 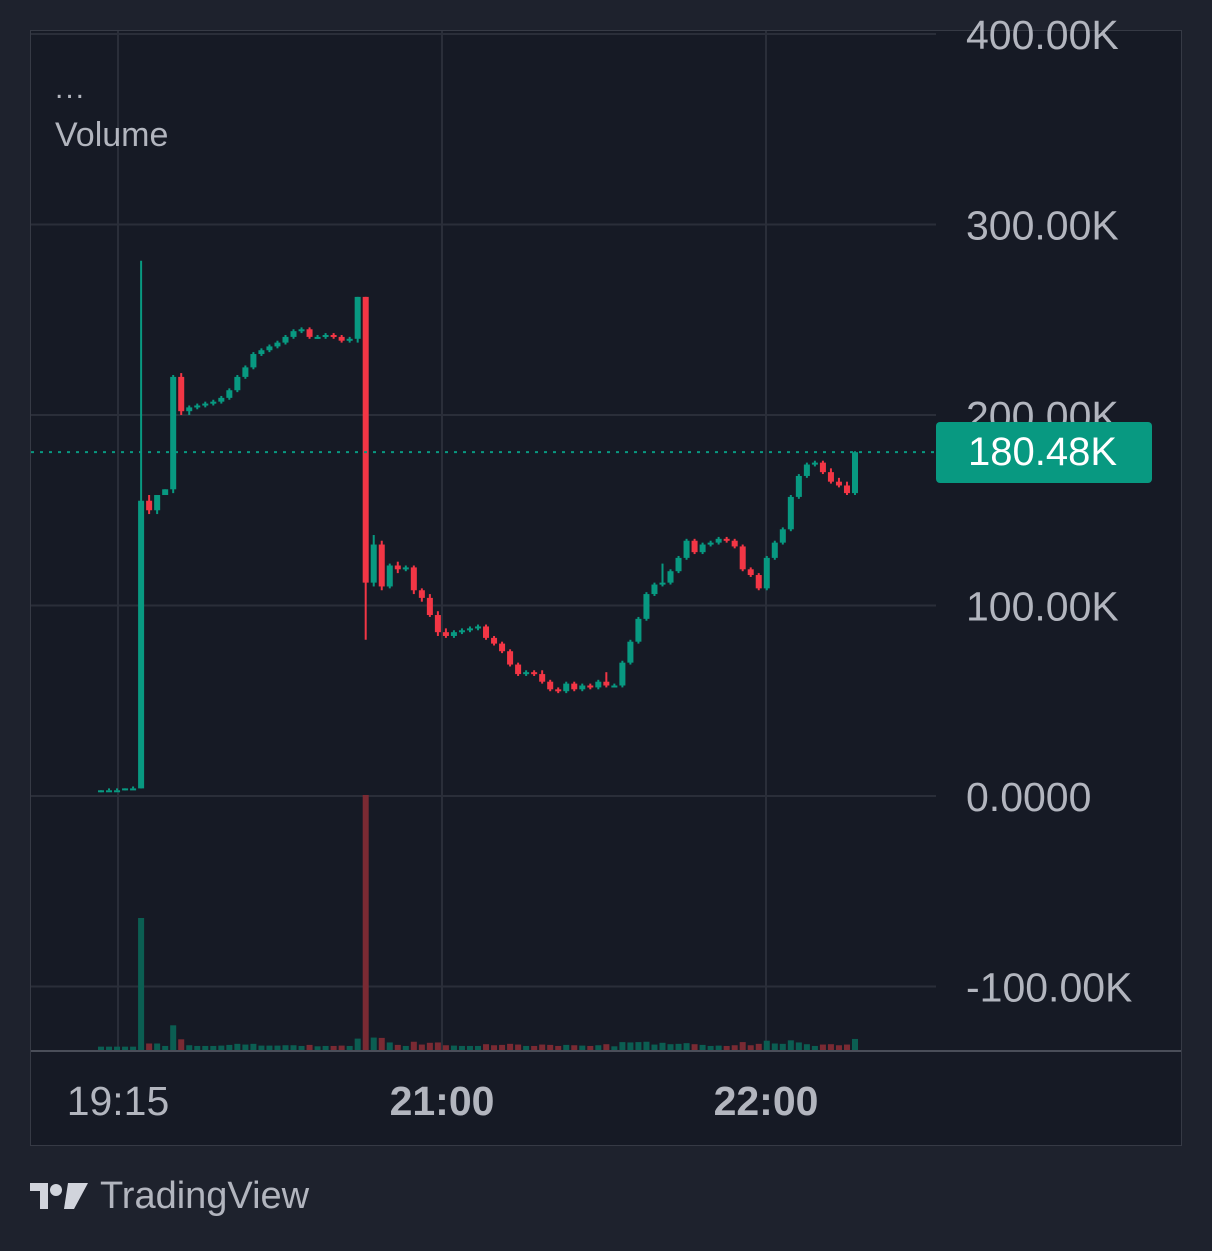 I want to click on x-tick-label: 22:00, so click(x=766, y=1101).